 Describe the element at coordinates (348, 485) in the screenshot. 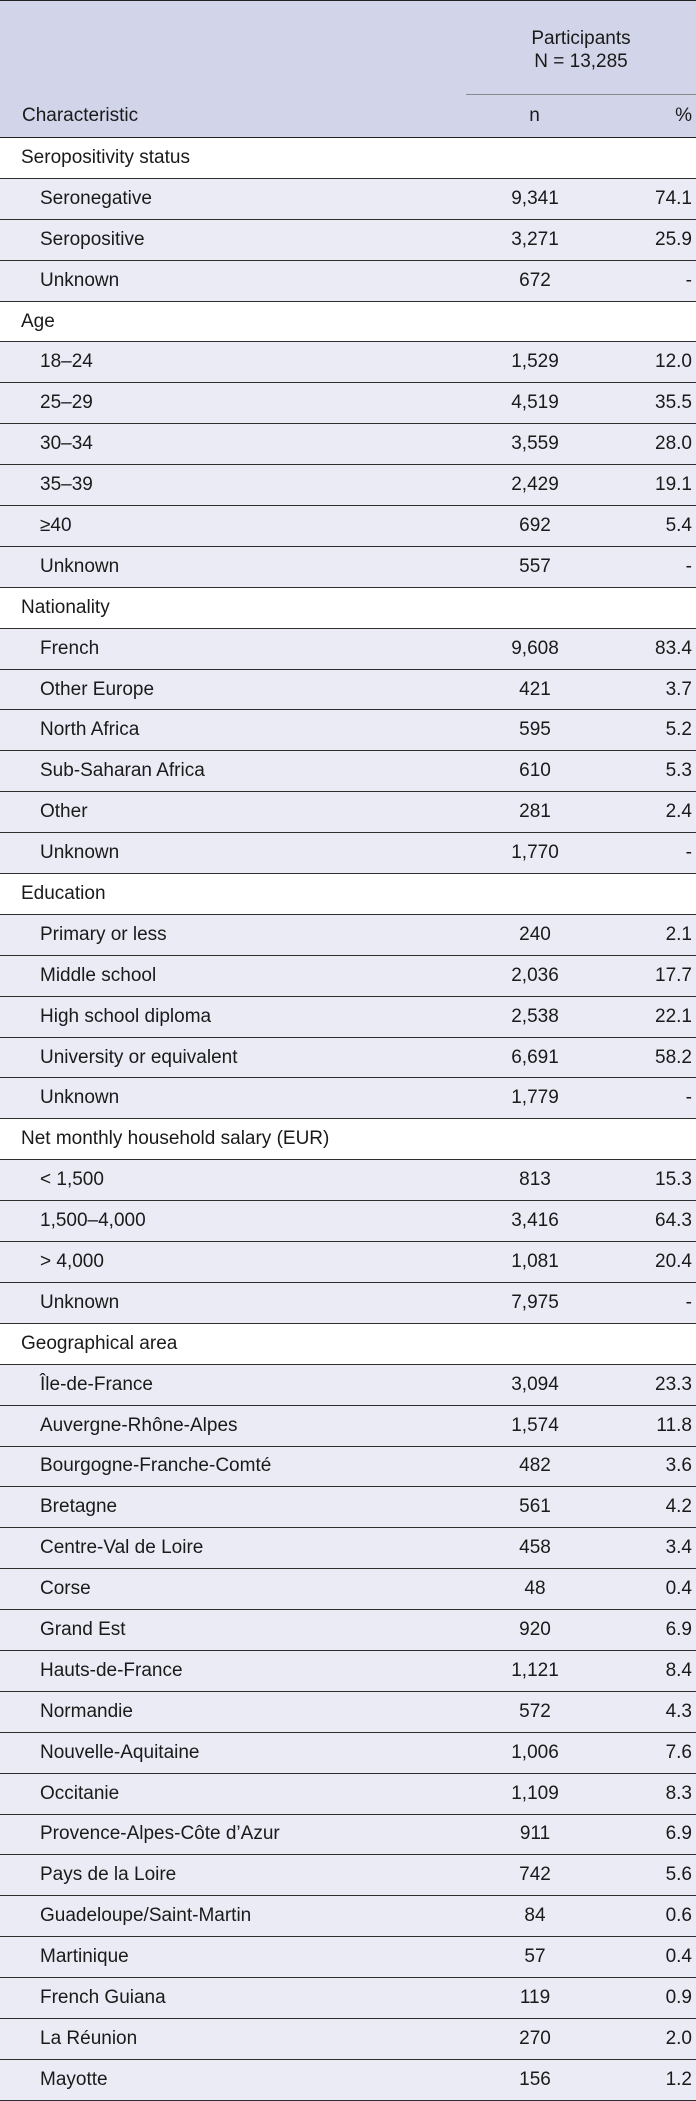

I see `table-row: 35–39 2,429 19.1` at that location.